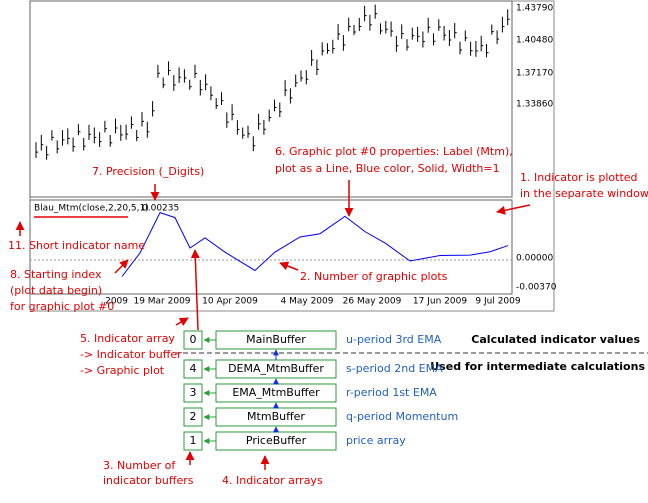  What do you see at coordinates (307, 302) in the screenshot?
I see `x-tick-label: 4 May 2009` at bounding box center [307, 302].